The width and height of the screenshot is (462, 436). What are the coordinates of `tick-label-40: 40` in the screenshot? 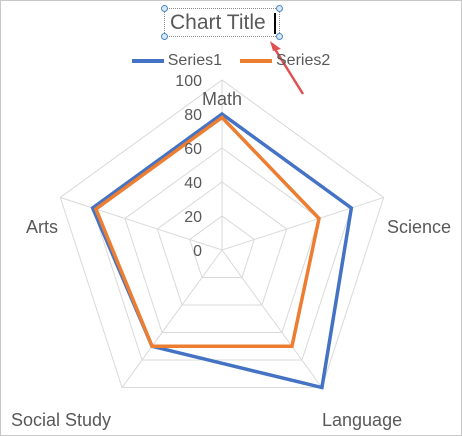 It's located at (193, 183).